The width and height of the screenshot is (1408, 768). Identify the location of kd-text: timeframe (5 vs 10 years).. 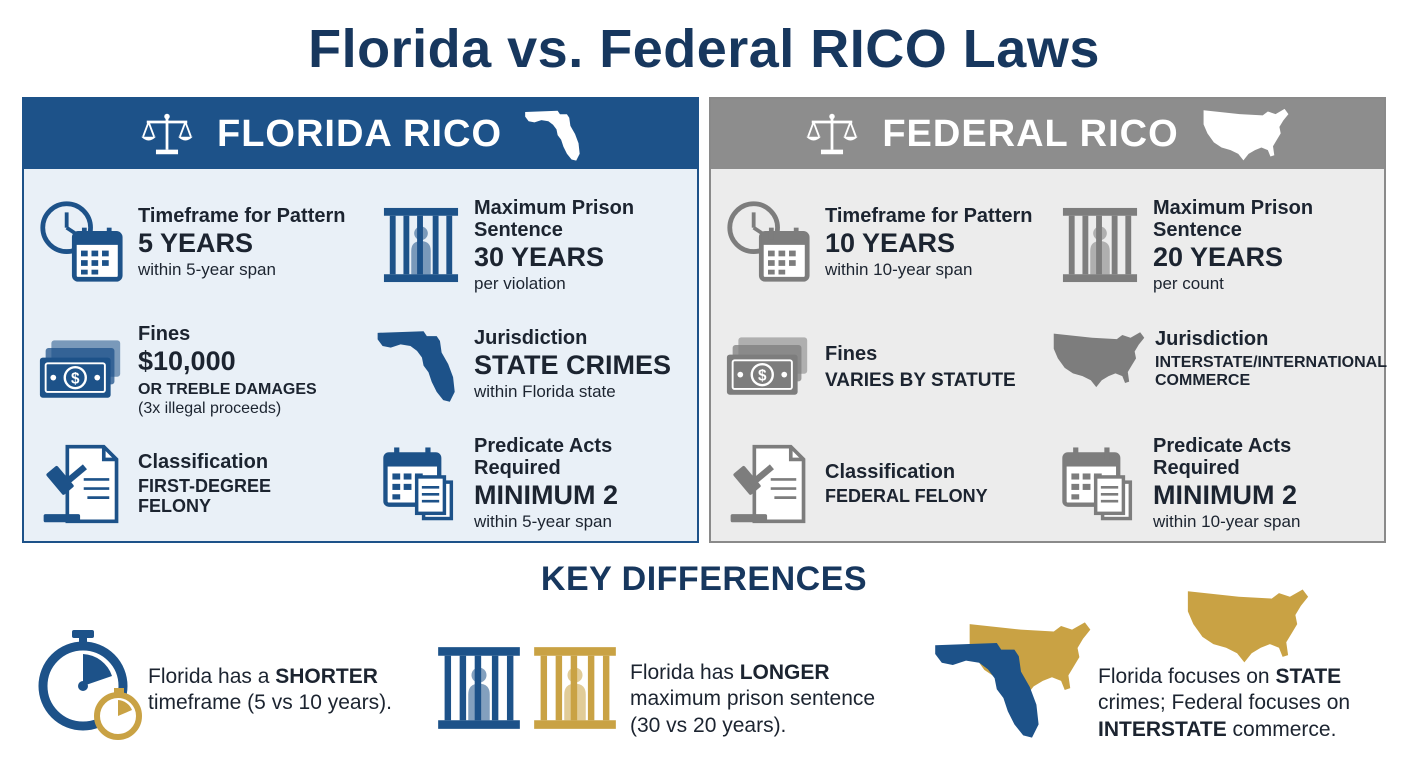
(270, 703).